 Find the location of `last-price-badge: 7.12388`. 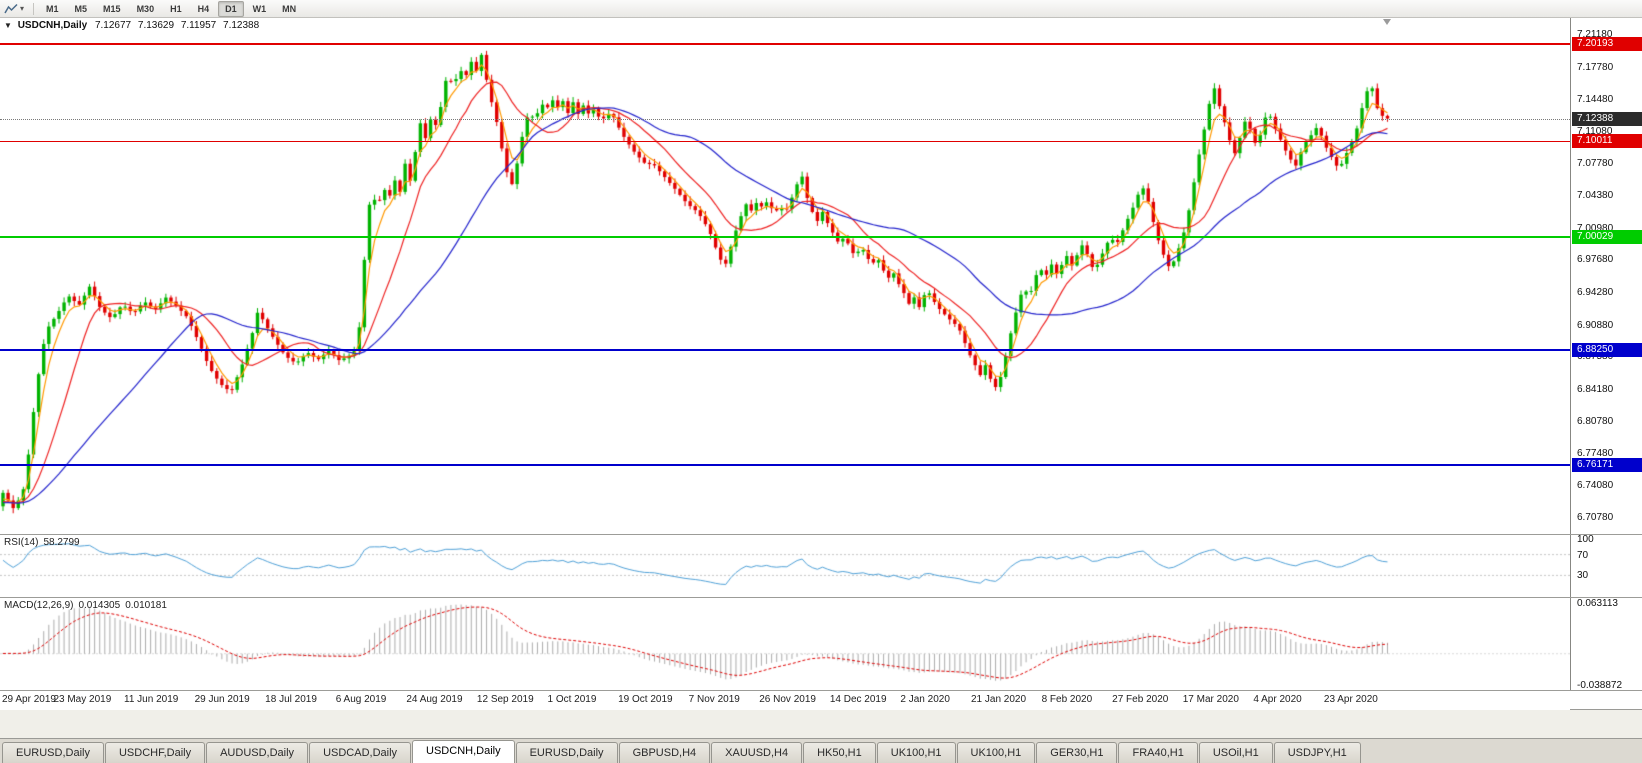

last-price-badge: 7.12388 is located at coordinates (1607, 118).